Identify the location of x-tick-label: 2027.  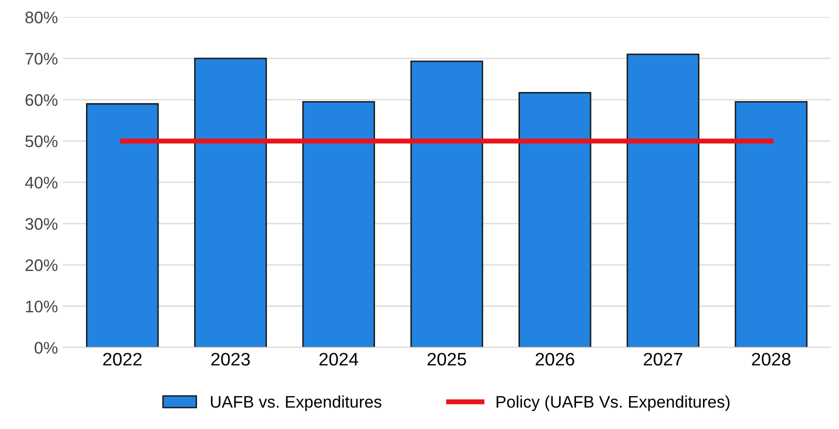
(663, 359).